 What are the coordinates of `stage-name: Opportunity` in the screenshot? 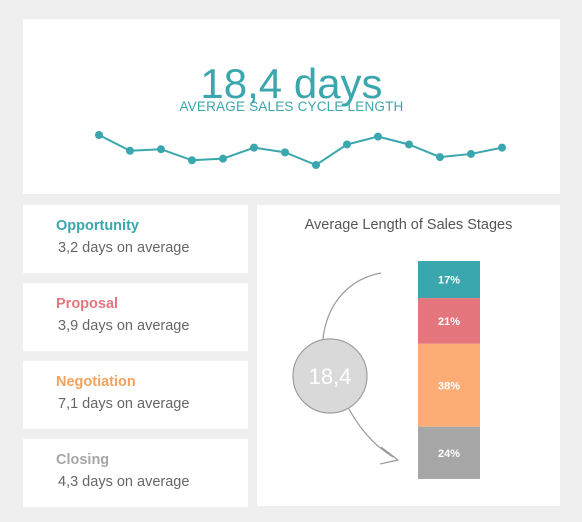 It's located at (97, 226).